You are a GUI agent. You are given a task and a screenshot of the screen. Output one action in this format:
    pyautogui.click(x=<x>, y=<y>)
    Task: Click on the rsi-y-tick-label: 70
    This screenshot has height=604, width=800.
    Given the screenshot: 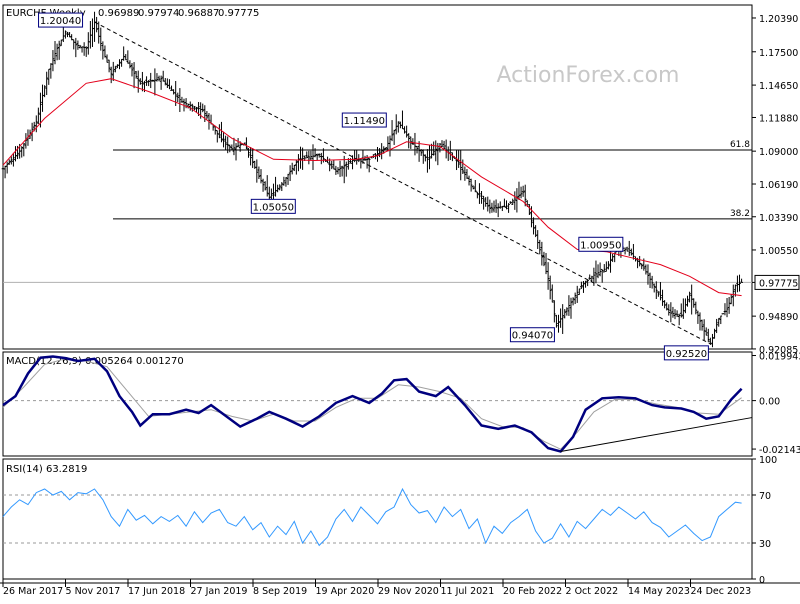 What is the action you would take?
    pyautogui.click(x=765, y=496)
    